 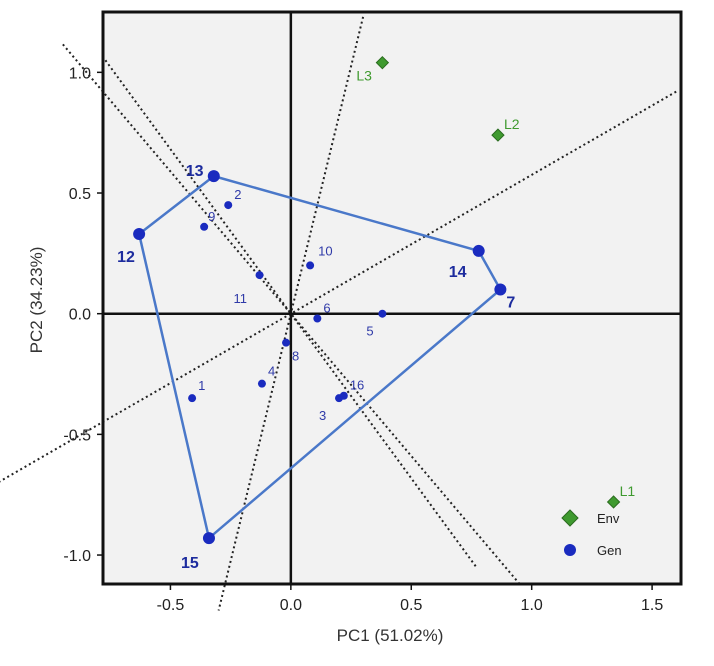 I want to click on genotype-label: 5, so click(x=369, y=331).